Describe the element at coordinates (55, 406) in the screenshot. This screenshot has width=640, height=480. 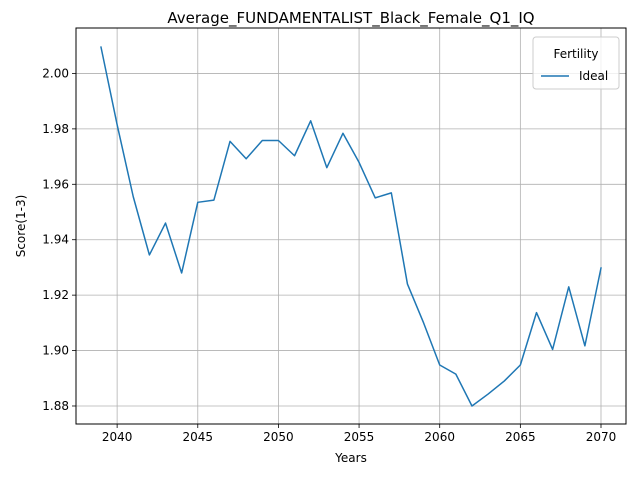
I see `y-tick-label: 1.88` at that location.